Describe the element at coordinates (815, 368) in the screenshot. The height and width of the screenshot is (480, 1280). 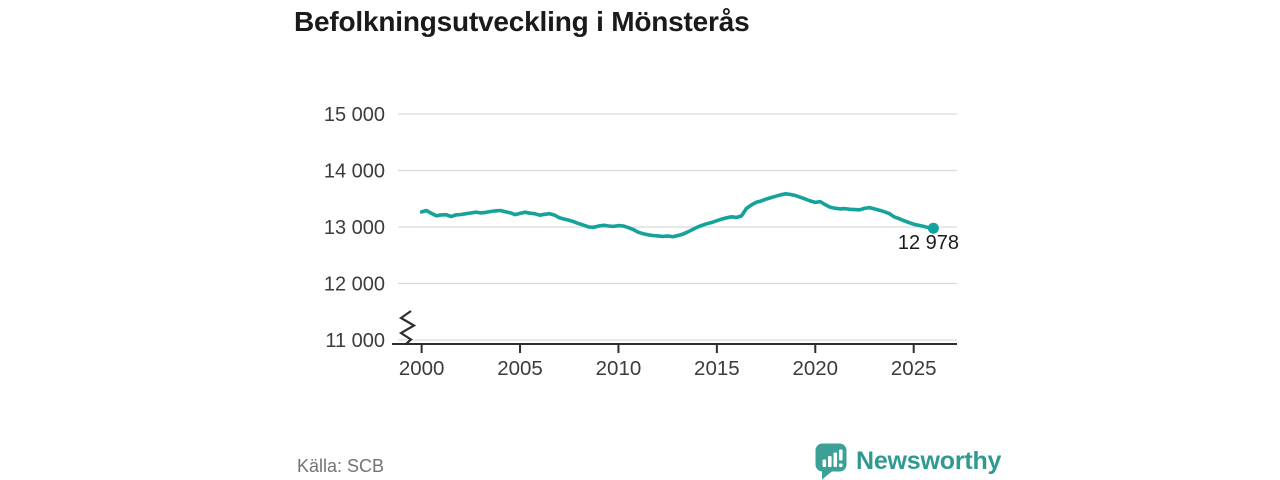
I see `x-tick-label: 2020` at that location.